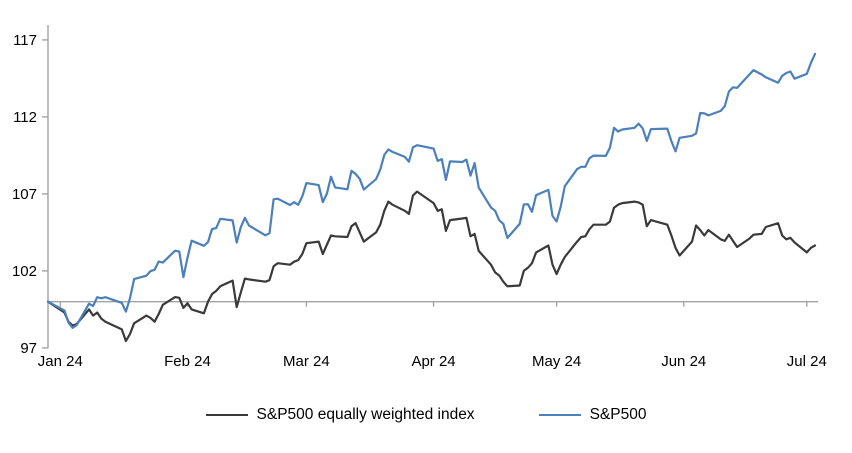 The width and height of the screenshot is (852, 453). Describe the element at coordinates (618, 414) in the screenshot. I see `legend-label-sp500: S&P500` at that location.